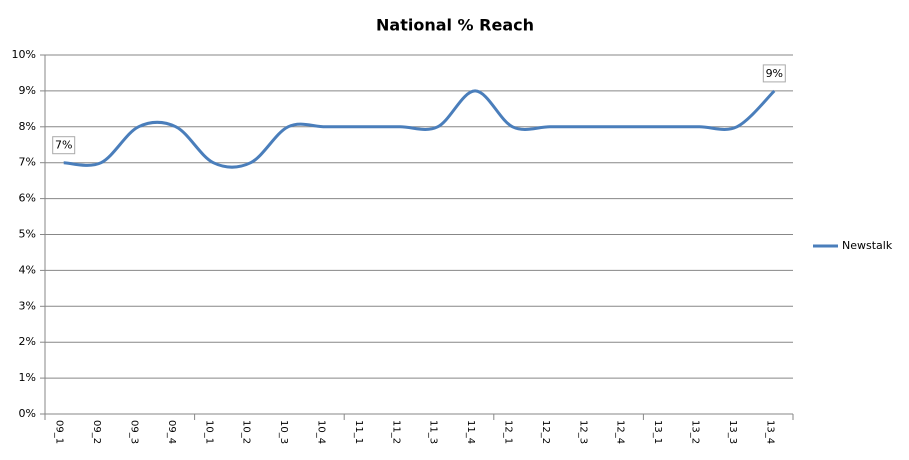  Describe the element at coordinates (27, 341) in the screenshot. I see `y-tick-label: 2%` at that location.